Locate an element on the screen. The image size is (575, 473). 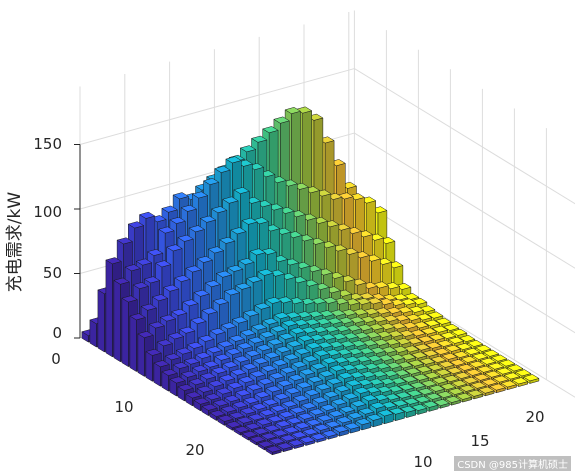
bar-r24-c17 is located at coordinates (452, 400).